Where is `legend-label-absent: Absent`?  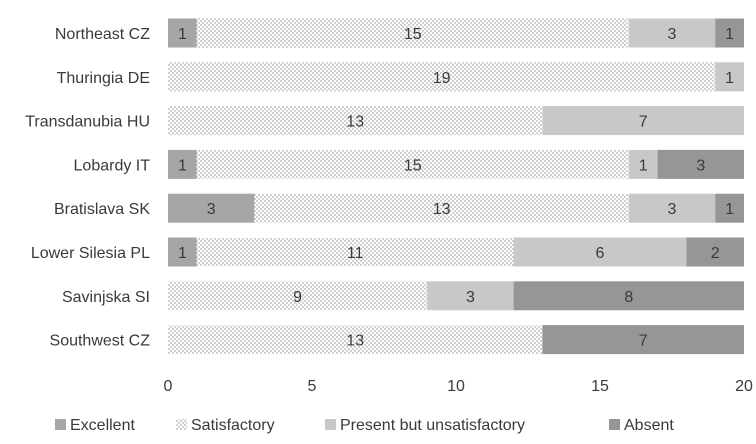
legend-label-absent: Absent is located at coordinates (649, 425).